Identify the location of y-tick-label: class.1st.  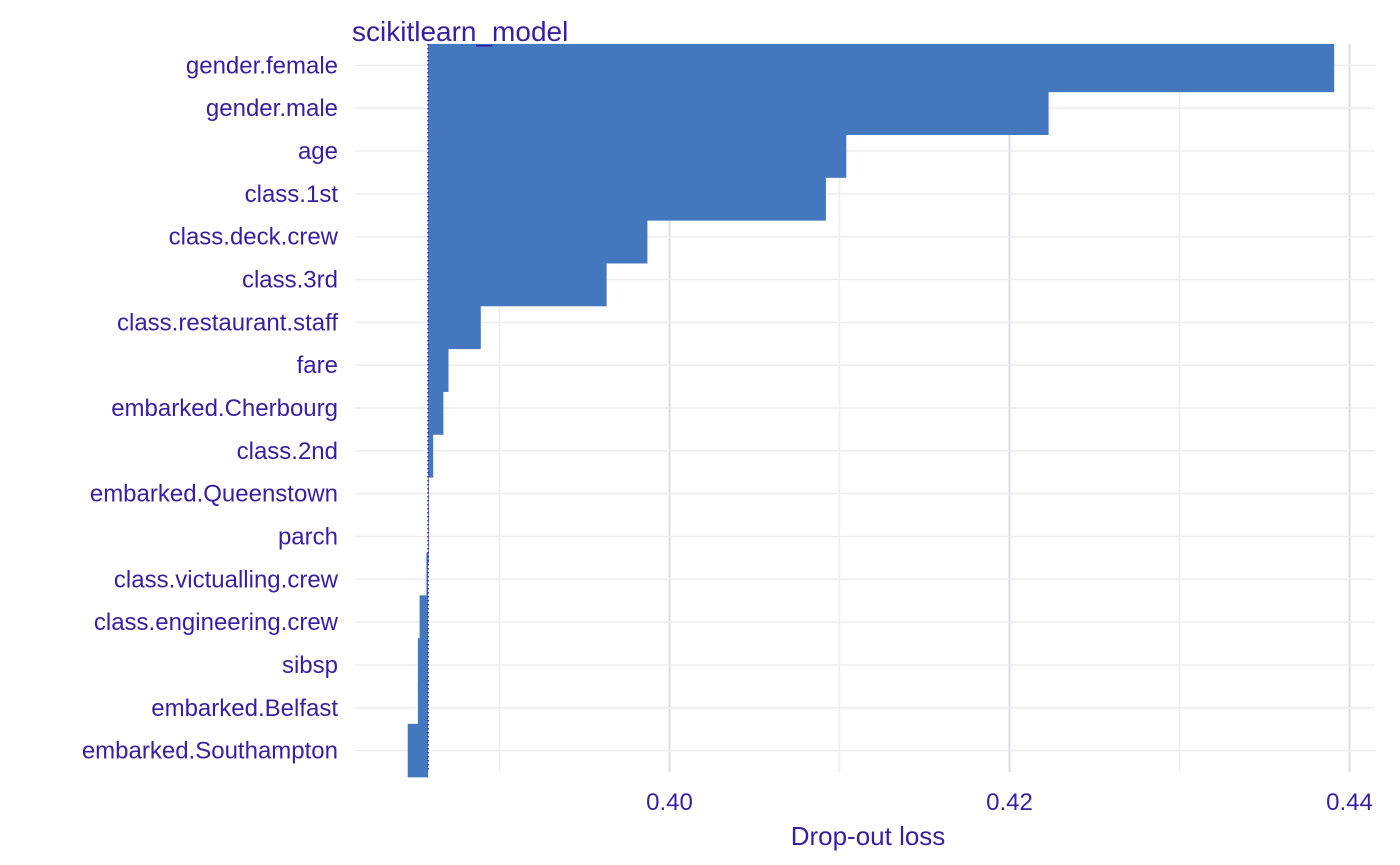
(292, 194).